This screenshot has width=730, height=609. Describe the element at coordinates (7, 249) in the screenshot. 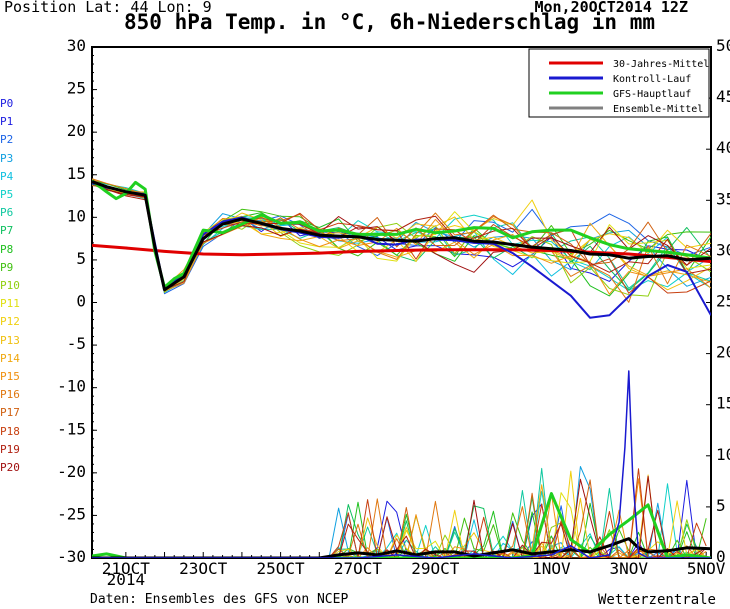

I see `member-label-p8: P8` at that location.